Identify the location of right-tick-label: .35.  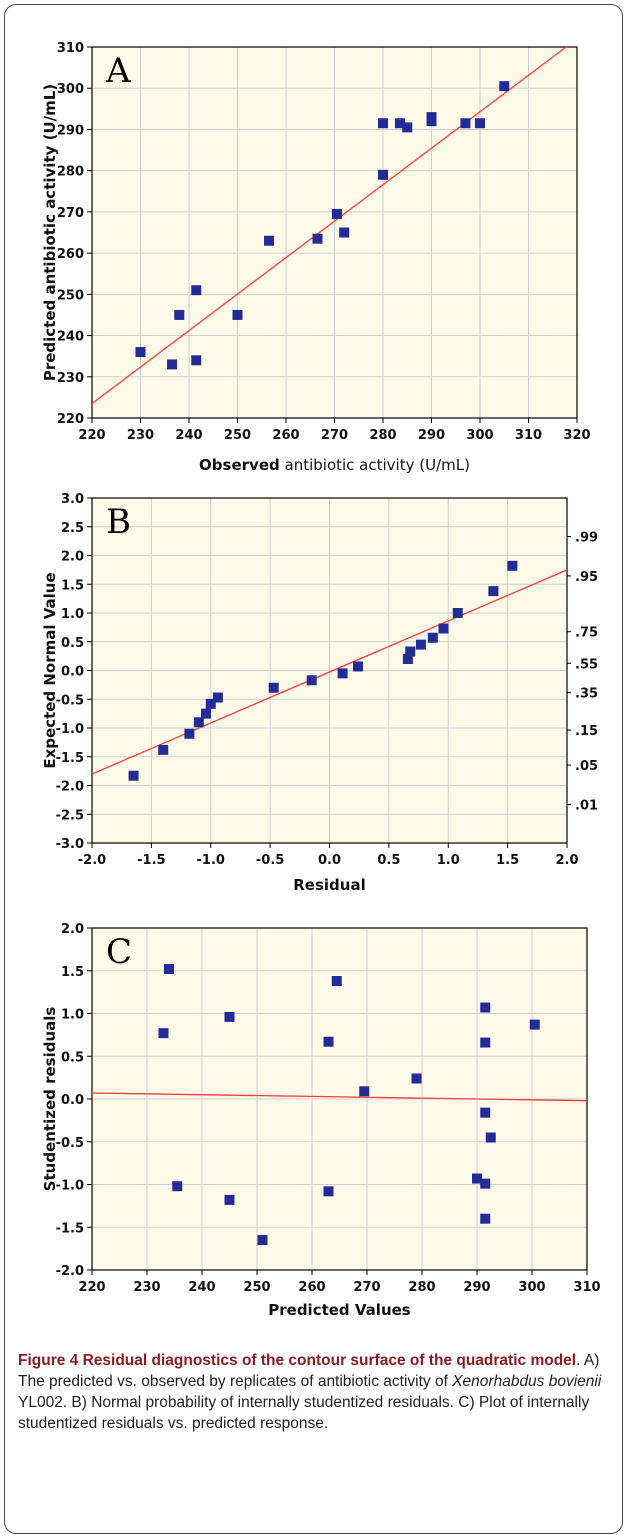
(586, 694).